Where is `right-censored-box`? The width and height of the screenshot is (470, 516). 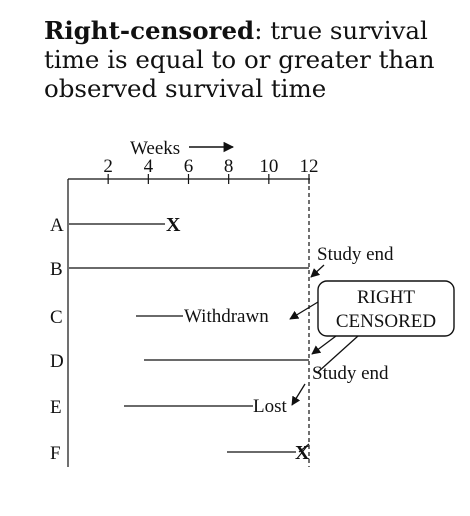
right-censored-box is located at coordinates (386, 308).